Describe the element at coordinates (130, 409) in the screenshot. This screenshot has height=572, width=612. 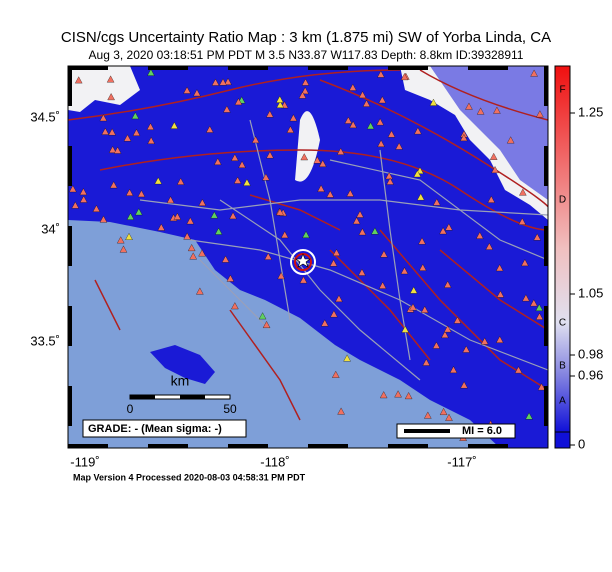
I see `scale-label: 0` at that location.